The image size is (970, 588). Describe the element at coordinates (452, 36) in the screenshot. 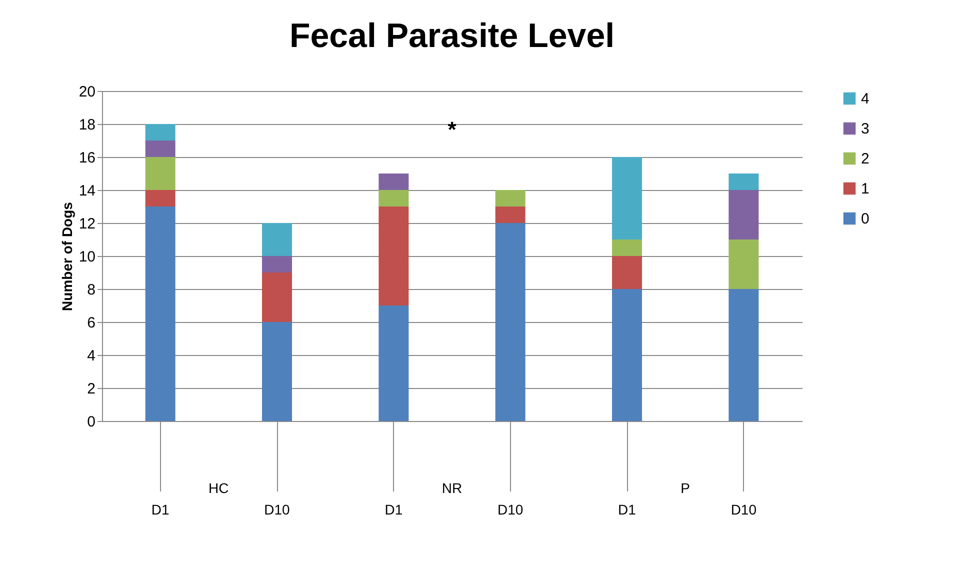

I see `chart-title: Fecal Parasite Level` at that location.